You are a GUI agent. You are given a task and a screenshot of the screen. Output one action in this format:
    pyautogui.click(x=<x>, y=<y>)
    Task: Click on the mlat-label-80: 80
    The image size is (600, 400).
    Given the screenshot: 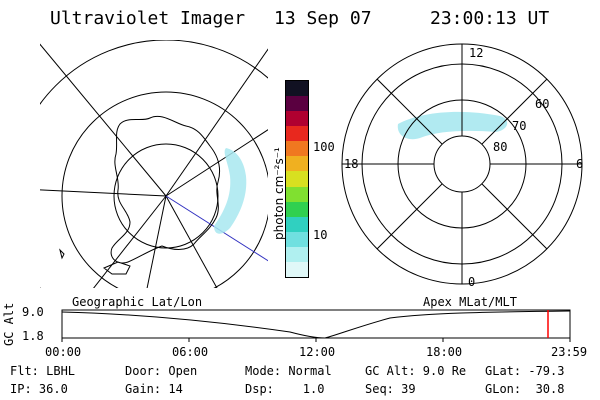 What is the action you would take?
    pyautogui.click(x=500, y=147)
    